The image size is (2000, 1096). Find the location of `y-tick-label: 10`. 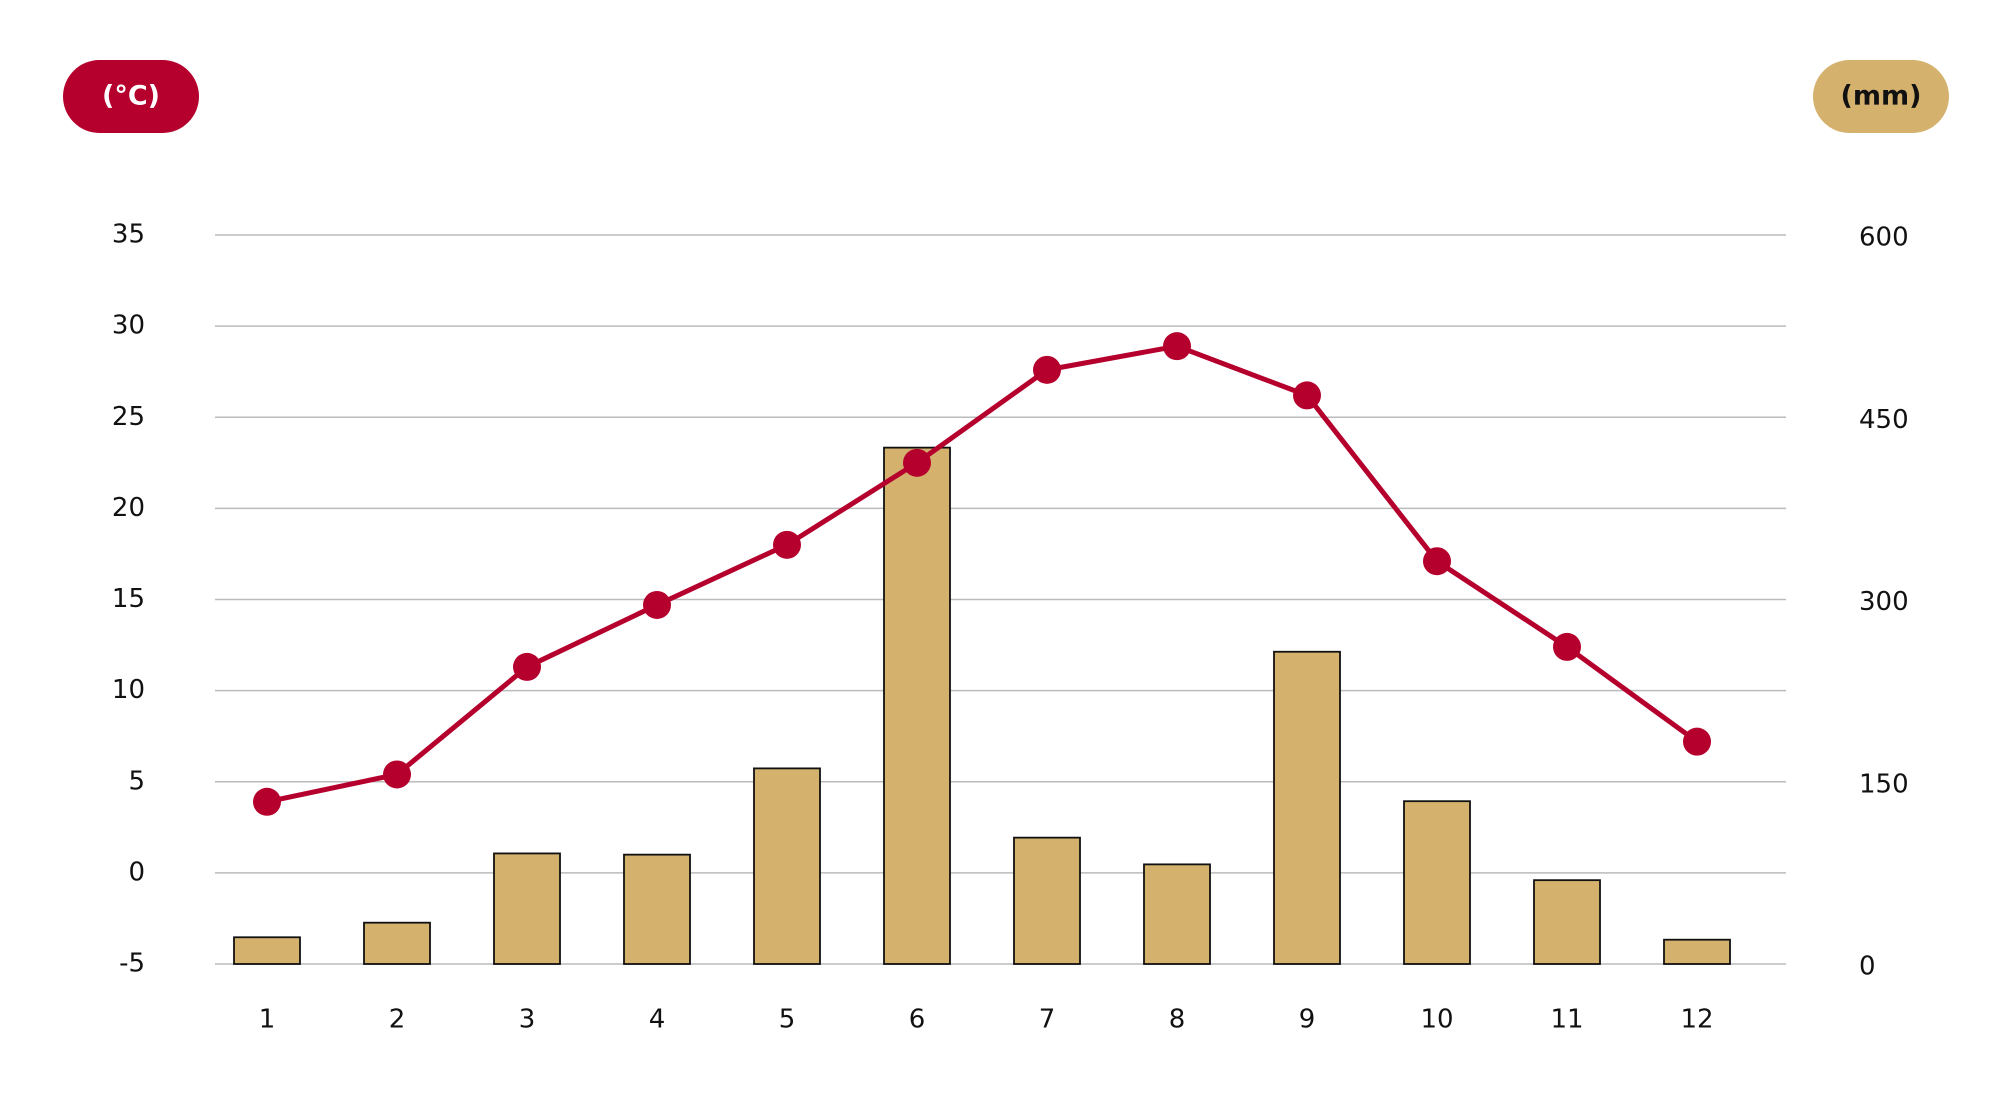

y-tick-label: 10 is located at coordinates (128, 690).